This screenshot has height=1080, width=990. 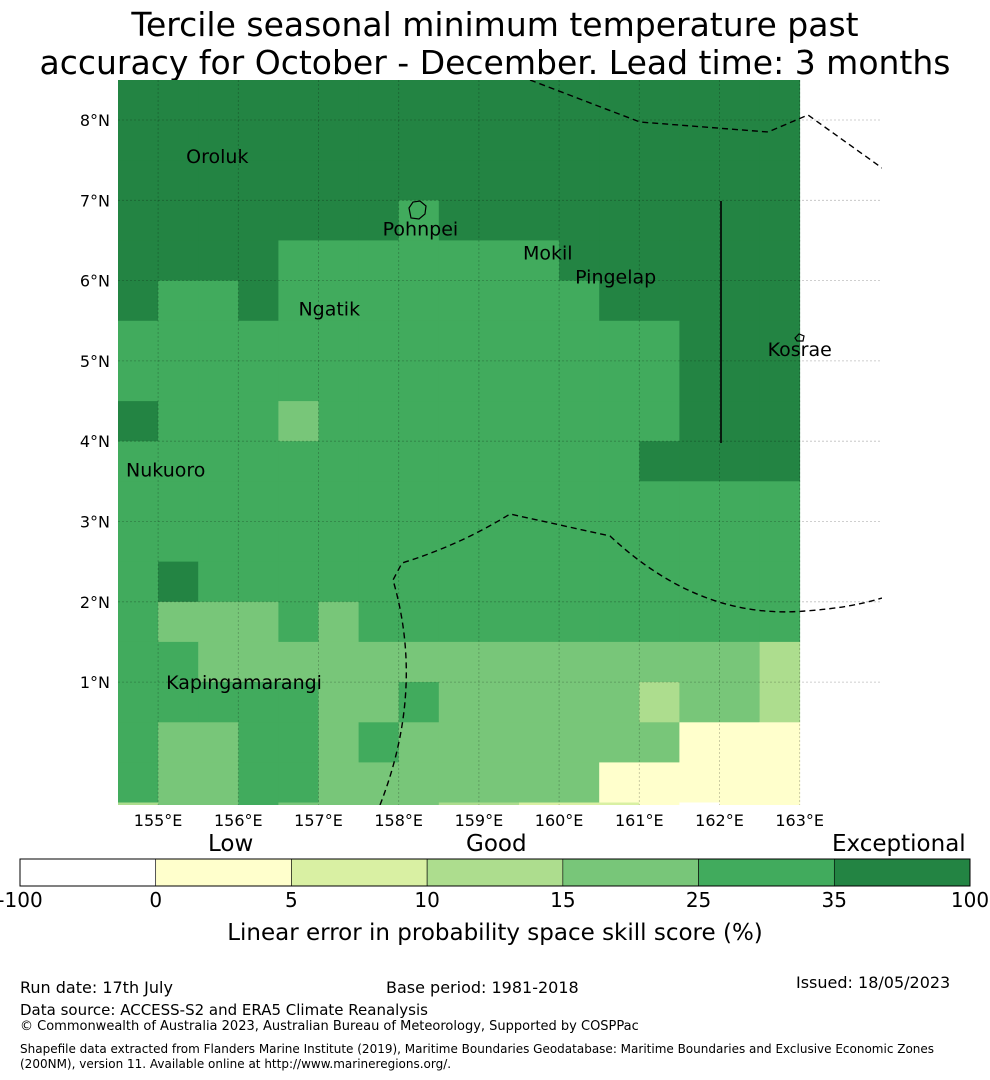 I want to click on colorbar-tick: 10, so click(x=427, y=900).